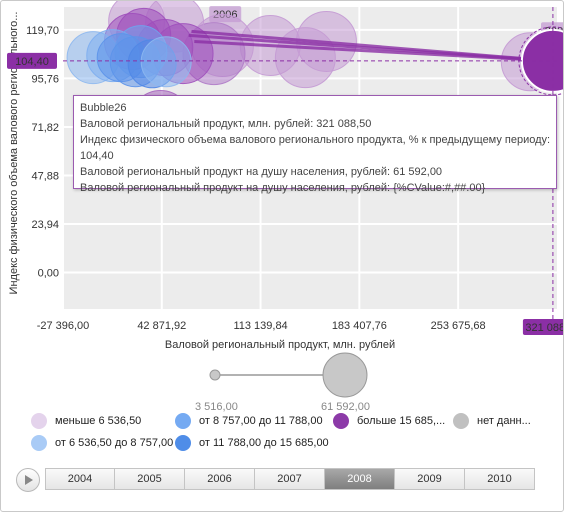 Image resolution: width=564 pixels, height=512 pixels. Describe the element at coordinates (430, 479) in the screenshot. I see `timeline-year-2009: 2009` at that location.